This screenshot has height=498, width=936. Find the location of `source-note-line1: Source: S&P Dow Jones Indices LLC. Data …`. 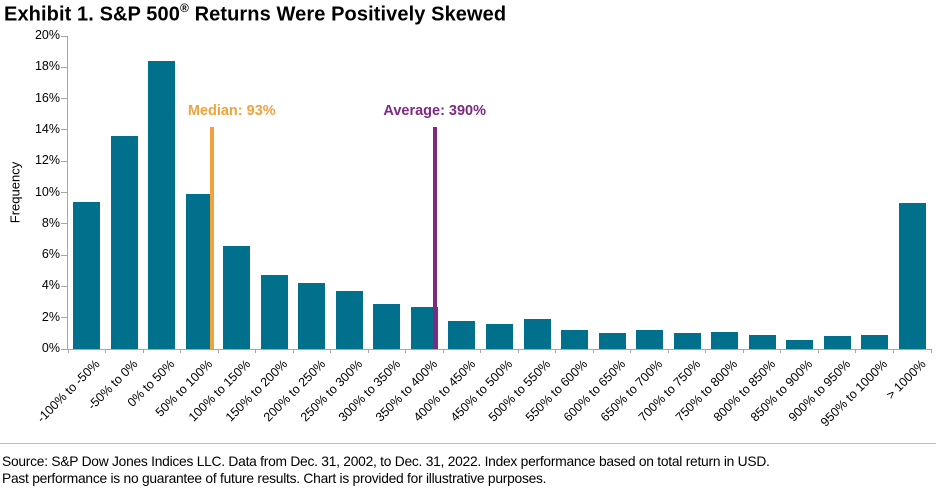

source-note-line1: Source: S&P Dow Jones Indices LLC. Data … is located at coordinates (386, 461).